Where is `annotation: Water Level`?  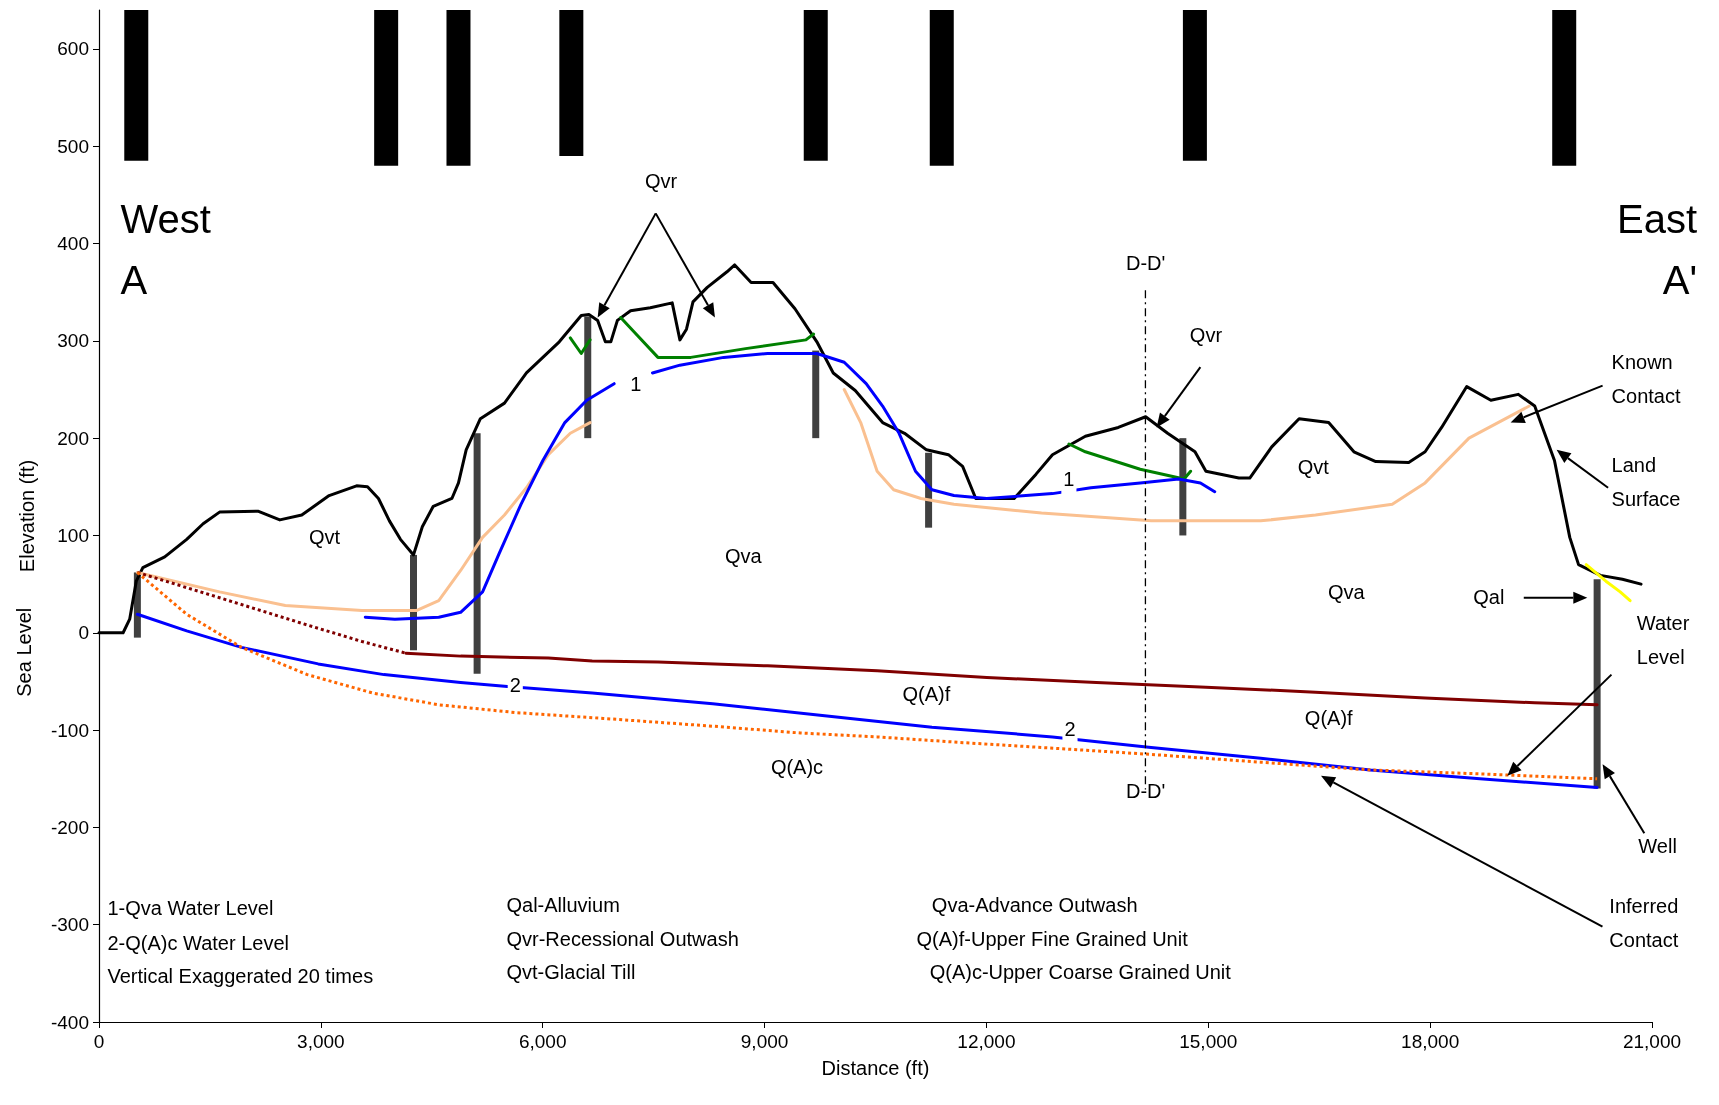
annotation: Water Level is located at coordinates (1663, 640).